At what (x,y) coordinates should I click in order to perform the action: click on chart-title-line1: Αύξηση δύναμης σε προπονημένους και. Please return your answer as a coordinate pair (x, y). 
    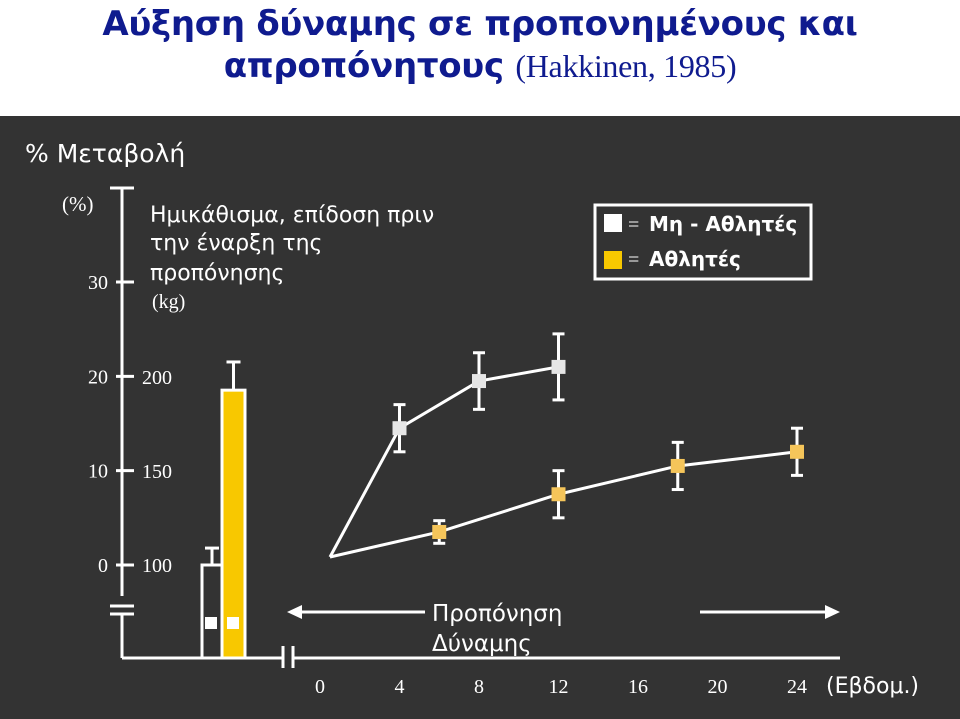
    Looking at the image, I should click on (480, 24).